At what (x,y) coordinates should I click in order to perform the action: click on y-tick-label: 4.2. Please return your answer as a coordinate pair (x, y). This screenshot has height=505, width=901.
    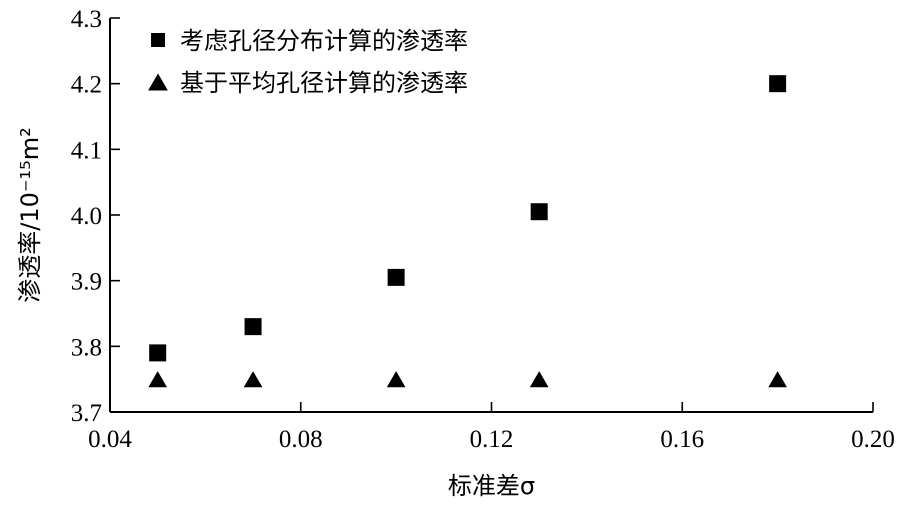
    Looking at the image, I should click on (86, 85).